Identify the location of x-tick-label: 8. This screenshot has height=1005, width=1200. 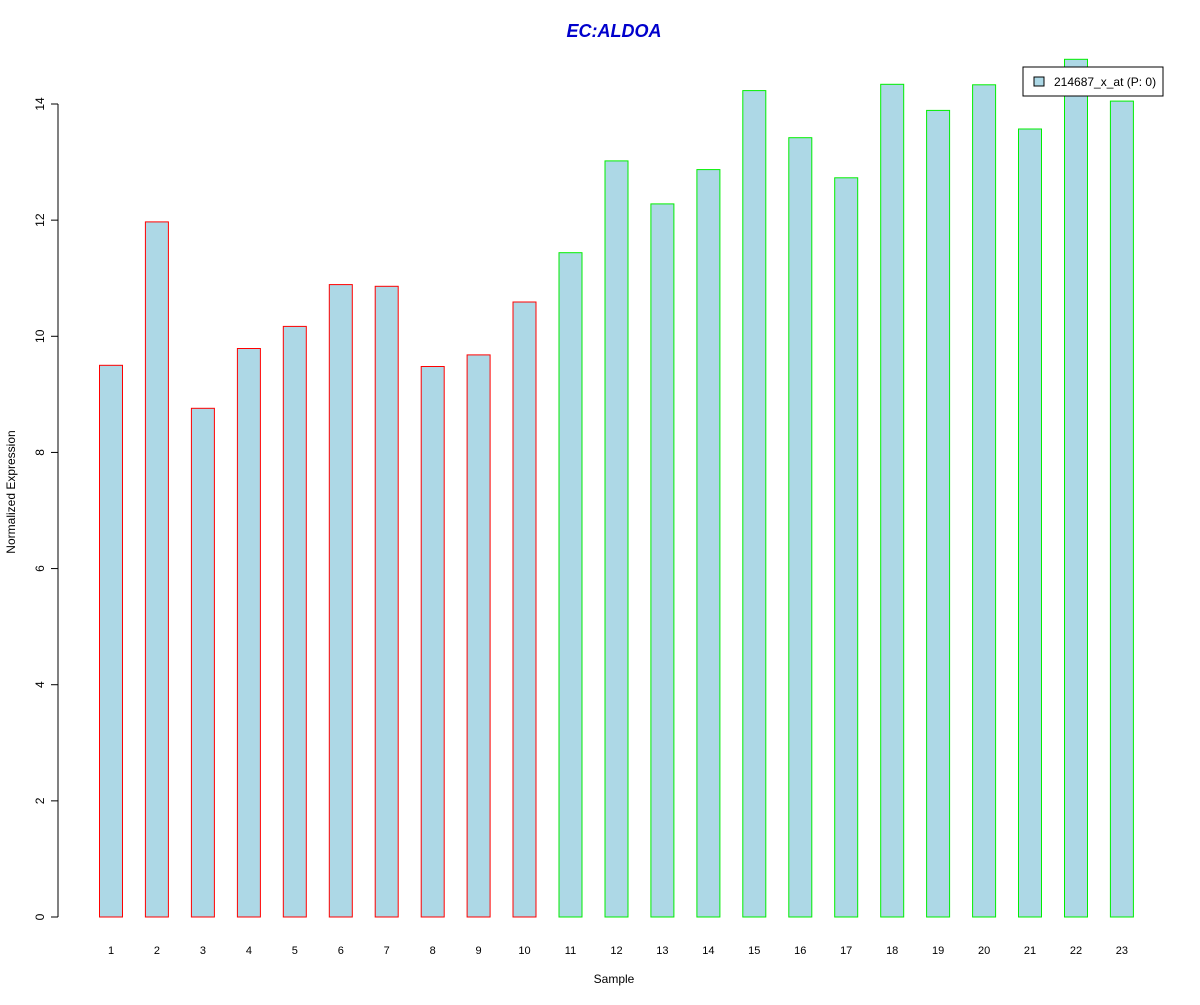
(433, 951).